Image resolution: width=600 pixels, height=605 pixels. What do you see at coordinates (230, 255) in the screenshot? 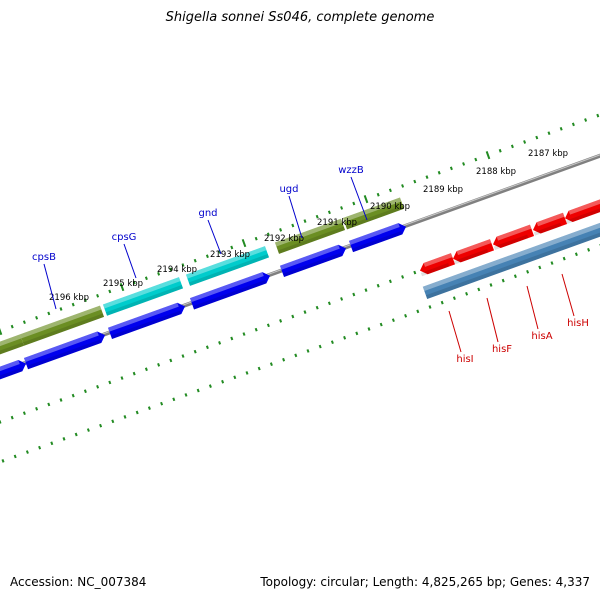
I see `scale-label: 2193 kbp` at bounding box center [230, 255].